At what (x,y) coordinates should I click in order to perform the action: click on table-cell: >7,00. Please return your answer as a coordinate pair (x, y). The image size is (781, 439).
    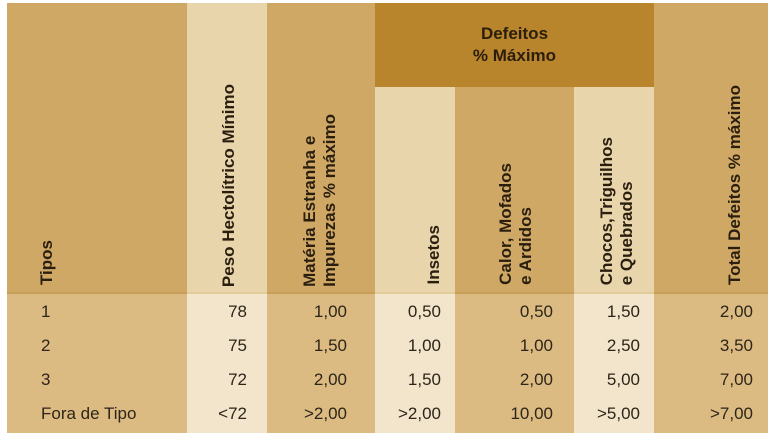
    Looking at the image, I should click on (731, 413).